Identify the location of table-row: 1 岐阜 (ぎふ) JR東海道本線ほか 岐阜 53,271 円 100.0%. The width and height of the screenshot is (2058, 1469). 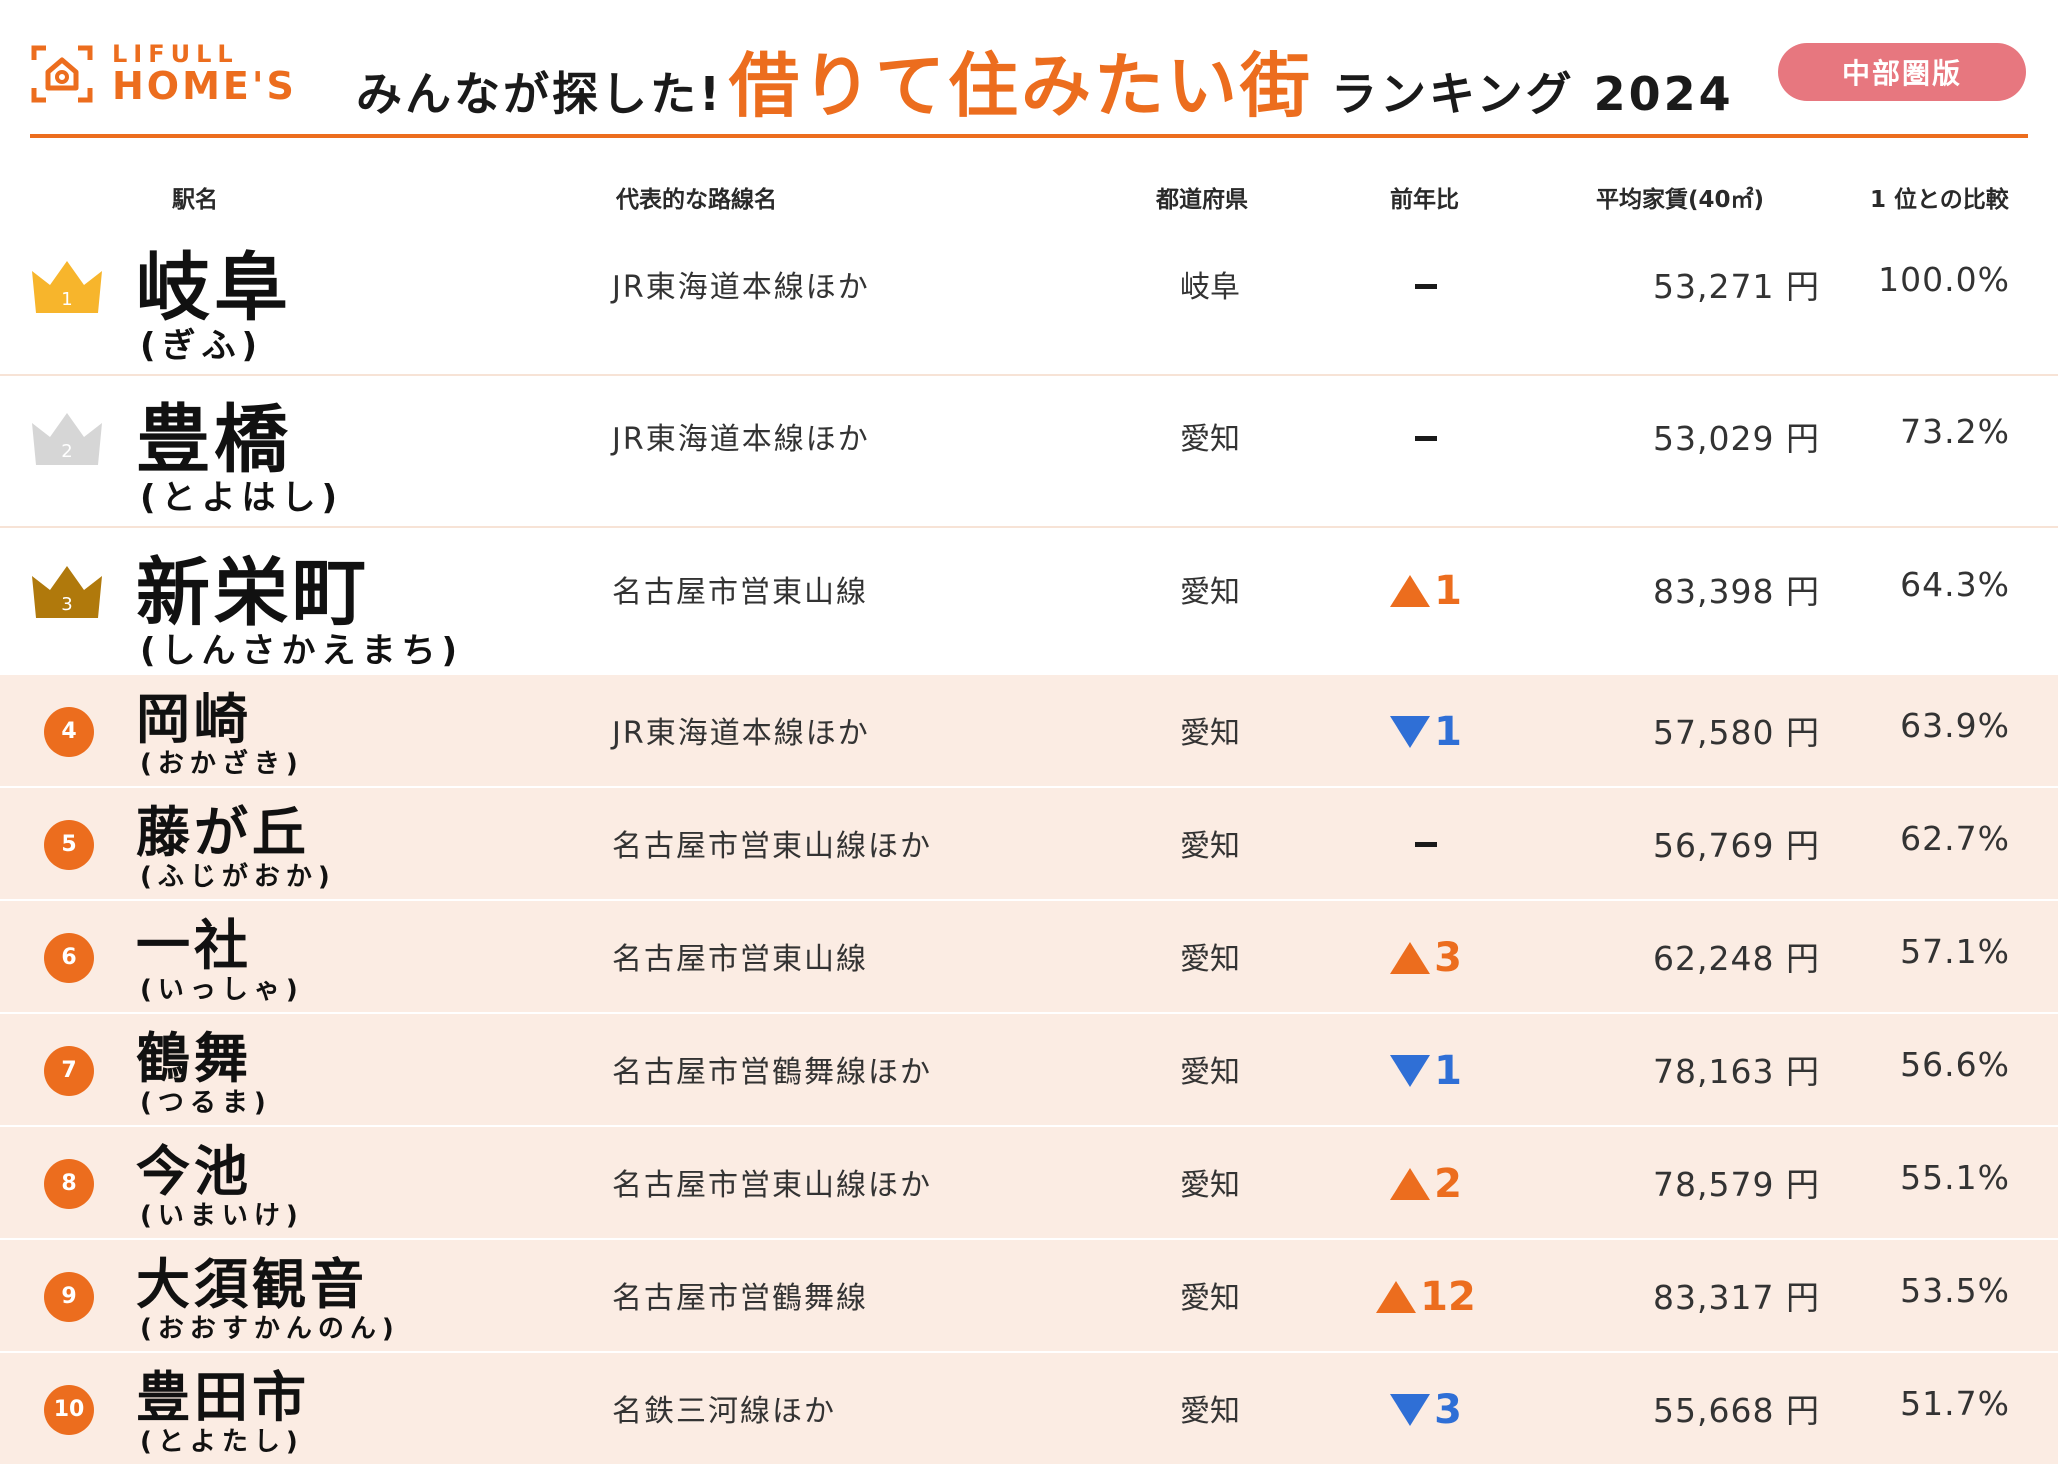
(1029, 300).